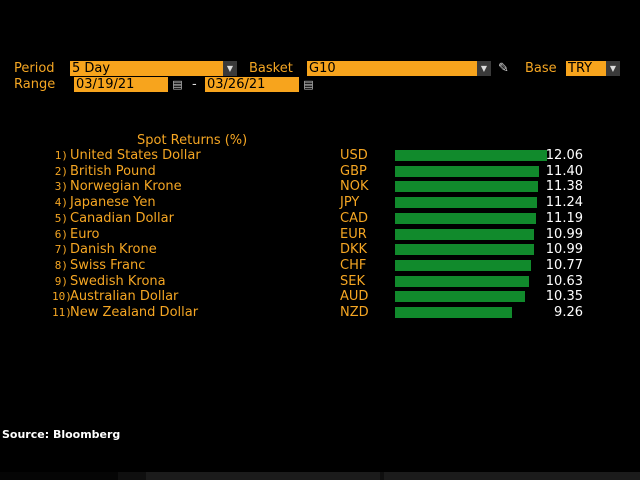  Describe the element at coordinates (354, 187) in the screenshot. I see `currency-code: NOK` at that location.